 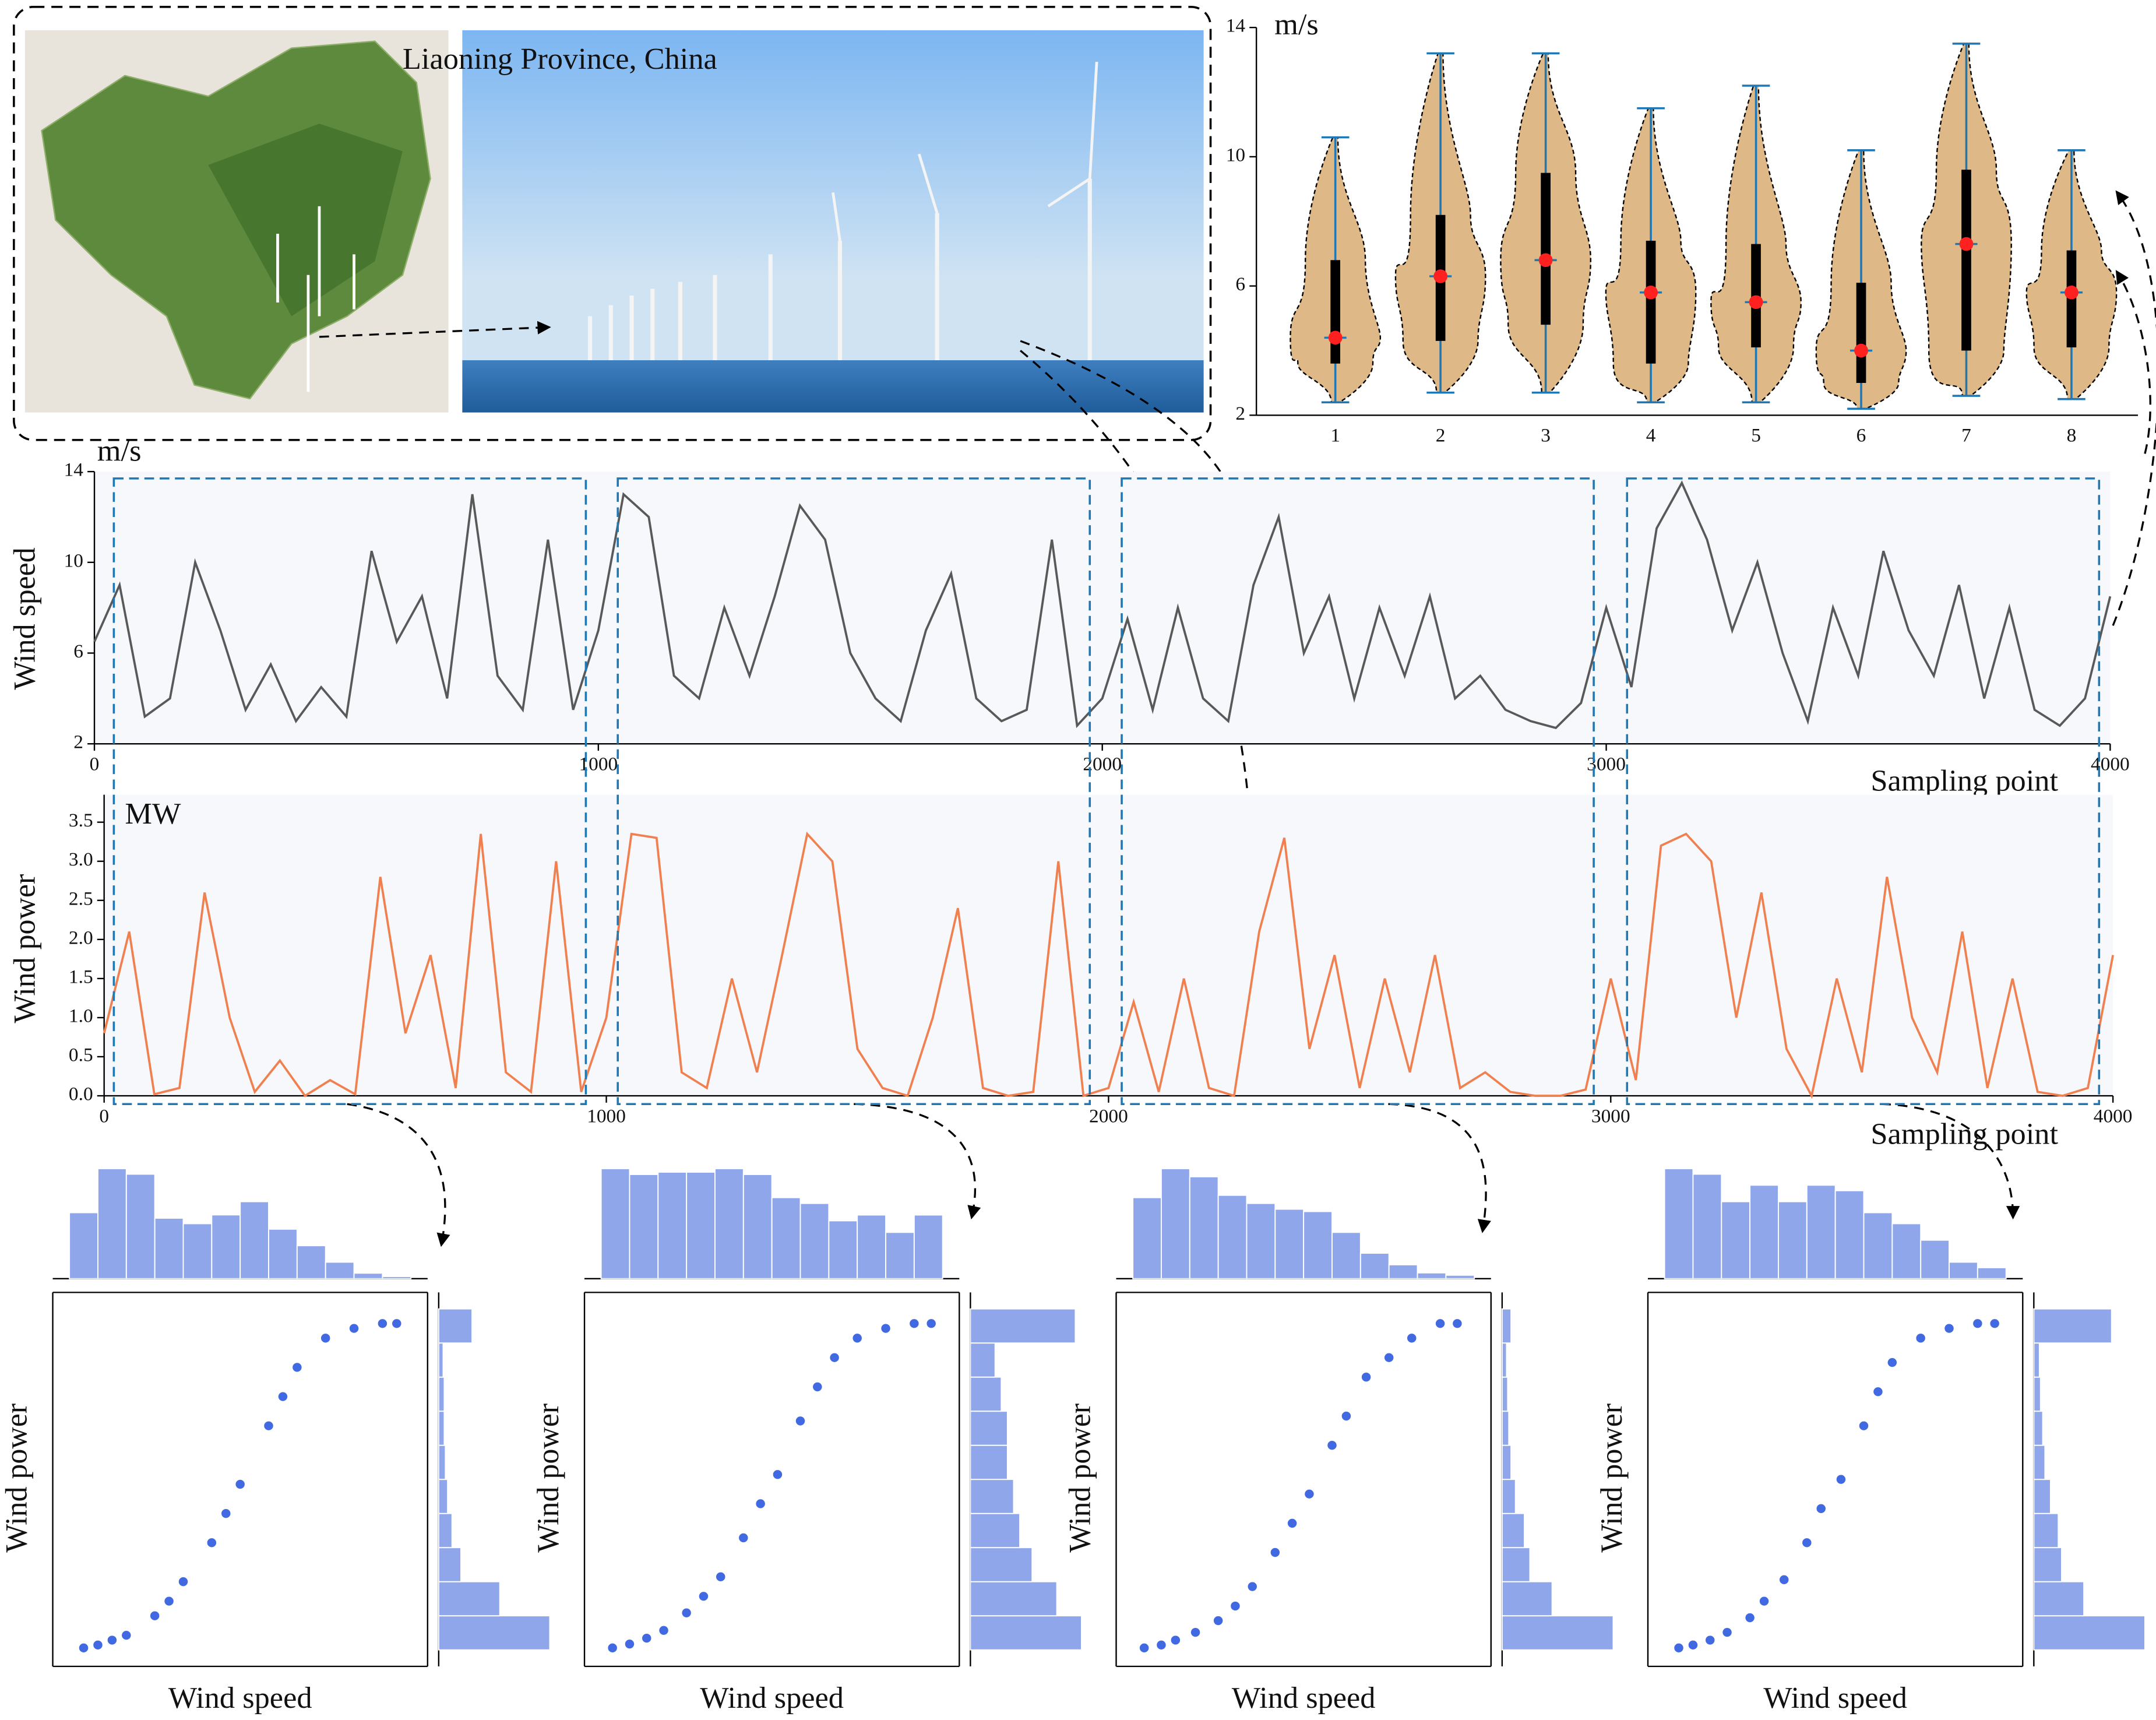 What do you see at coordinates (1358, 791) in the screenshot?
I see `segment-box` at bounding box center [1358, 791].